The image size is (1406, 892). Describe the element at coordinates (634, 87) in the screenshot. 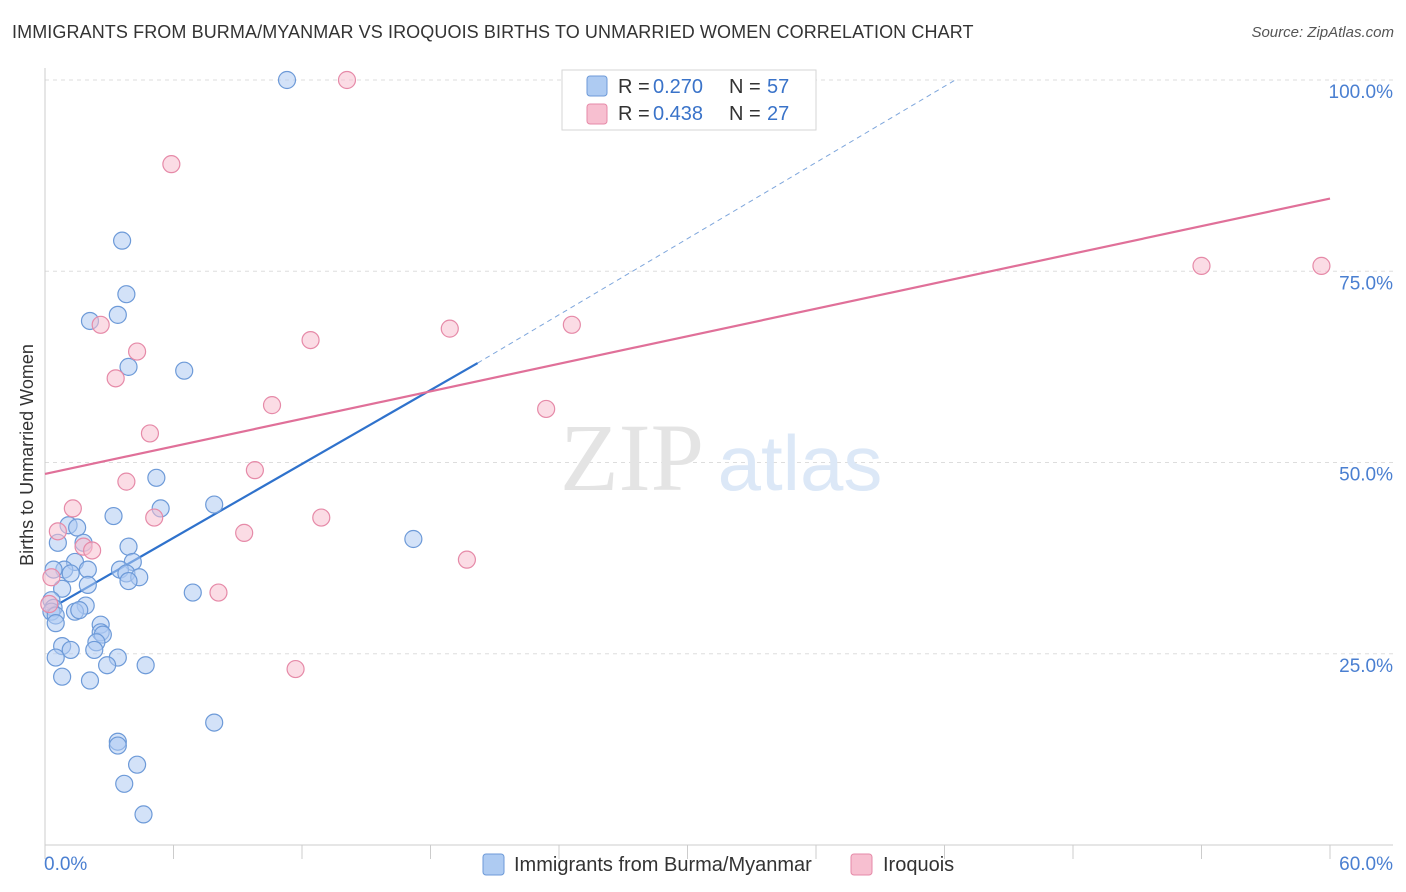

I see `legend-r-label-blue: R =` at that location.